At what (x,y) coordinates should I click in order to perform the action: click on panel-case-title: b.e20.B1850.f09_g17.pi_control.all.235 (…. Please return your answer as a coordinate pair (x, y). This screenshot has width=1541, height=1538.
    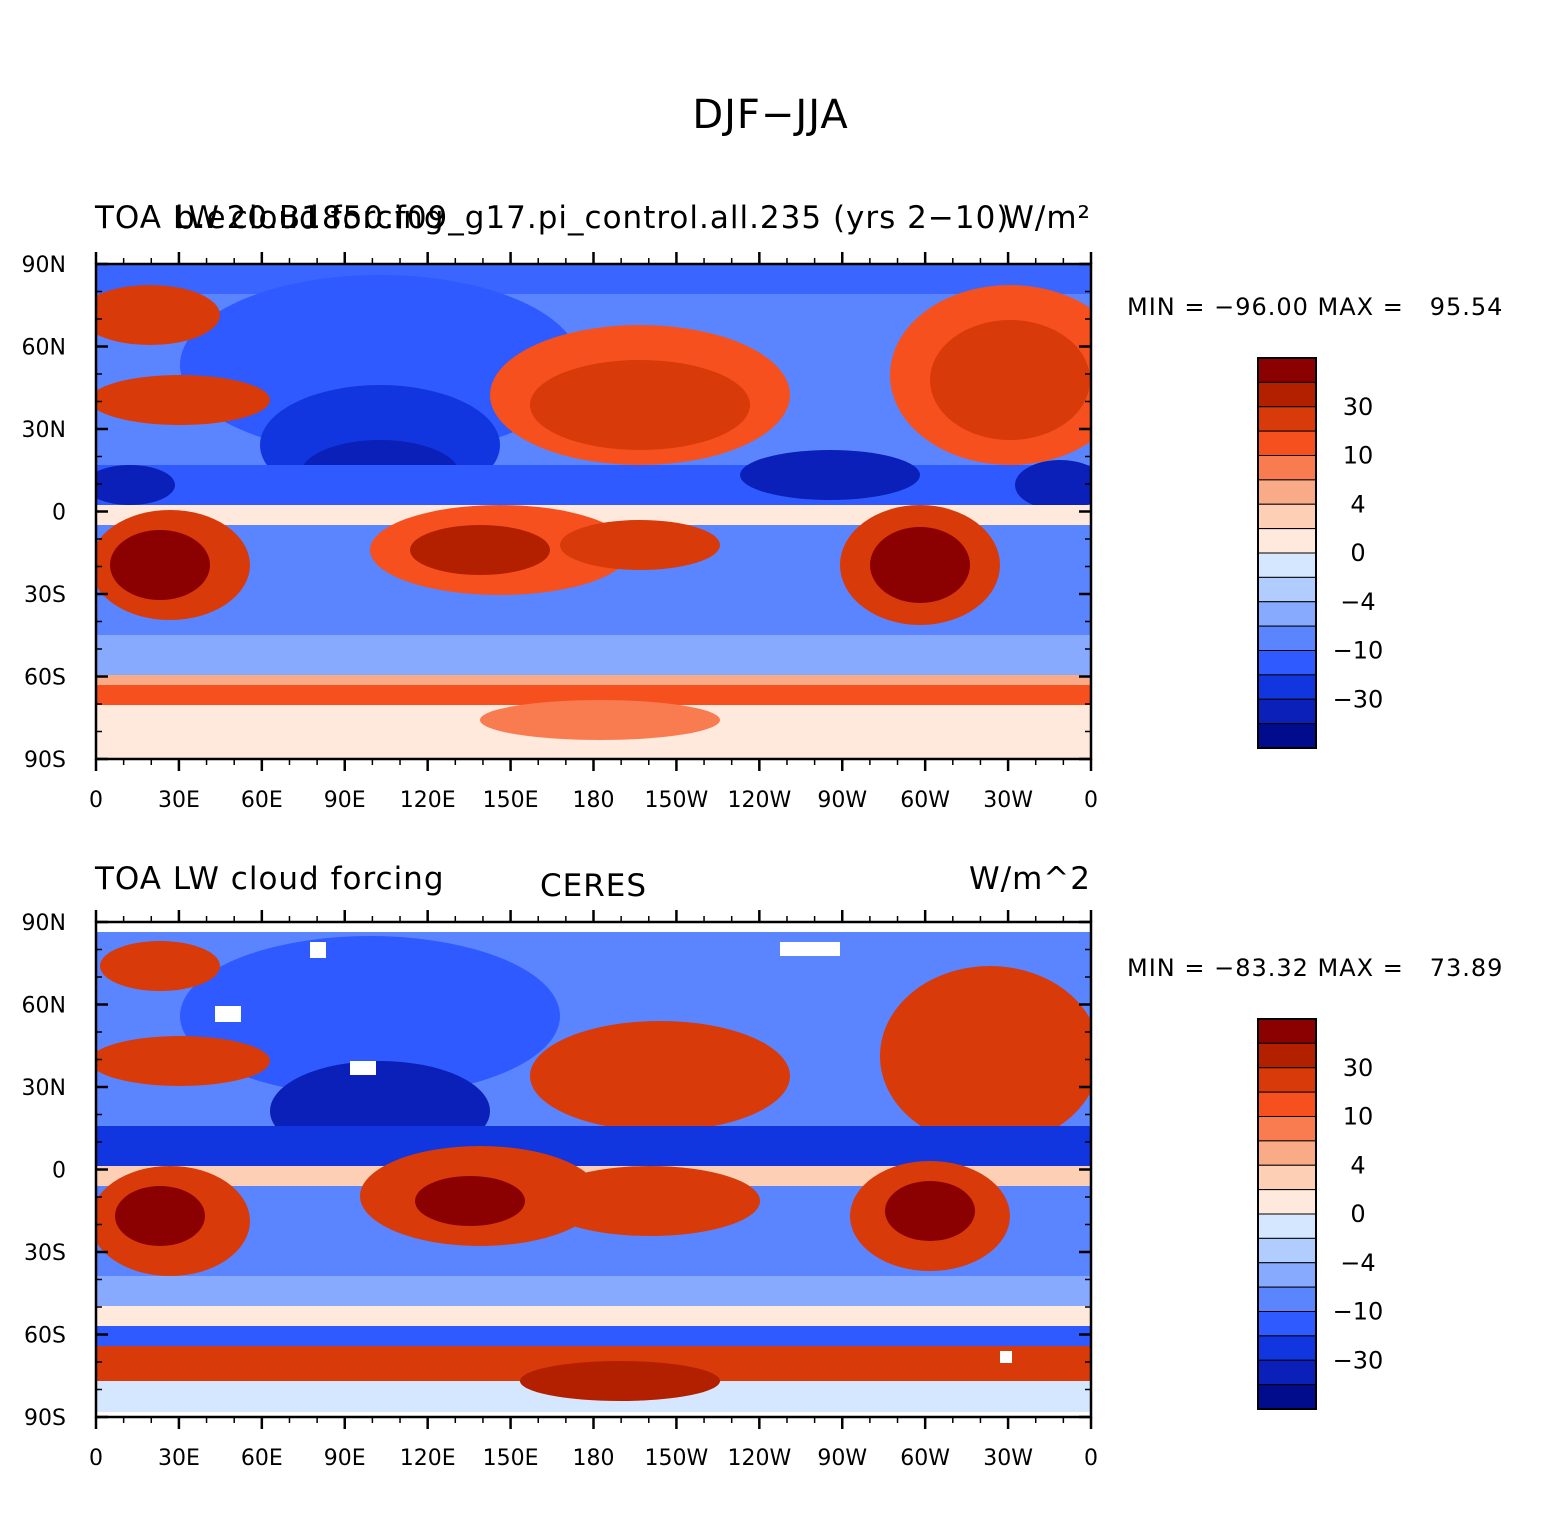
    Looking at the image, I should click on (592, 218).